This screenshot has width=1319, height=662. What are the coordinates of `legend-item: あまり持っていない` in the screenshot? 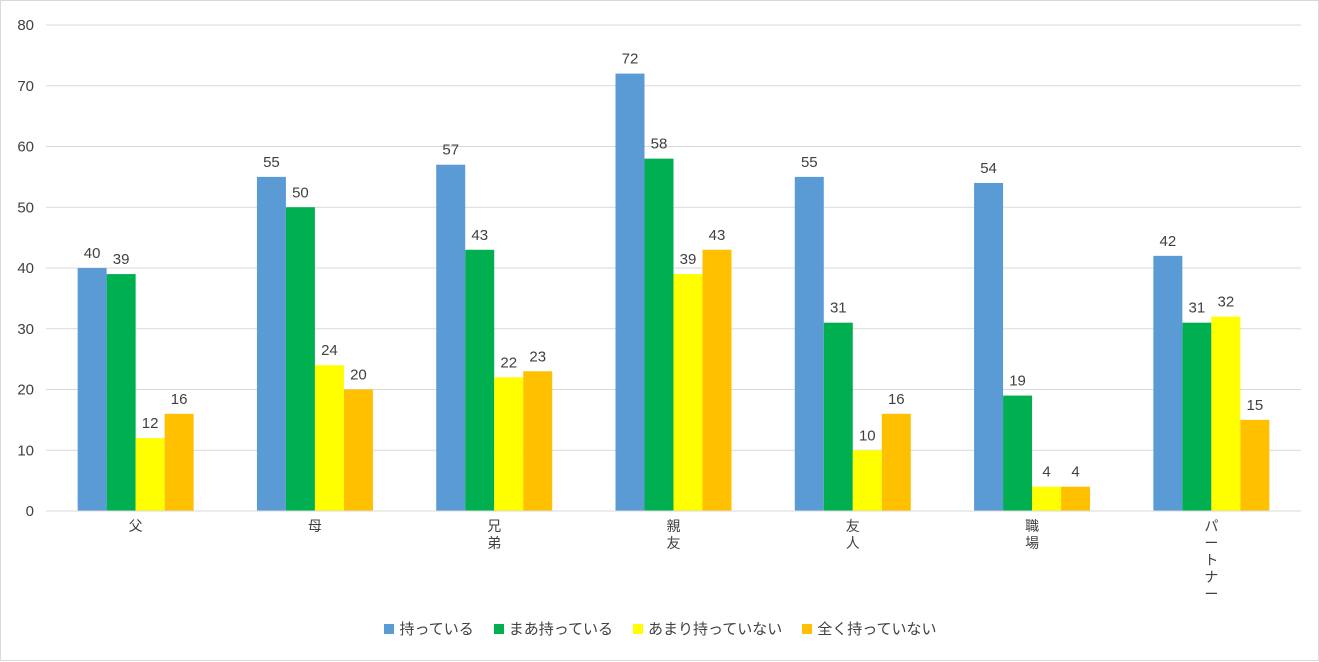 It's located at (707, 628).